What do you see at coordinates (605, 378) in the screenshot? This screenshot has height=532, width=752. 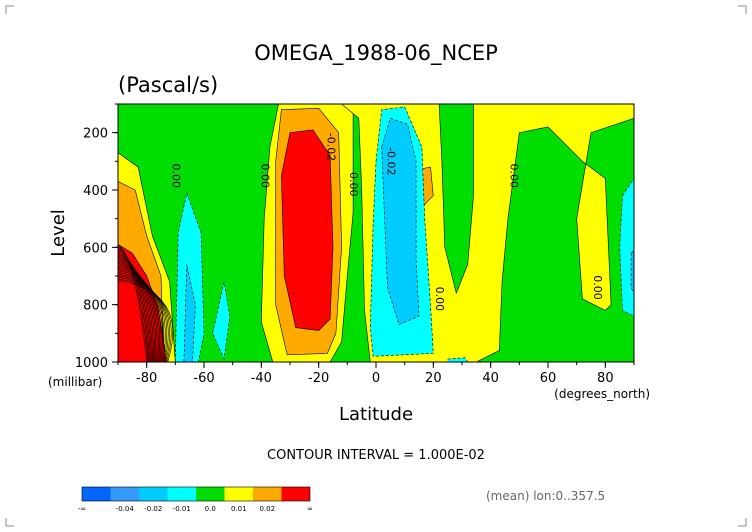 I see `x-tick-label-8: 80` at bounding box center [605, 378].